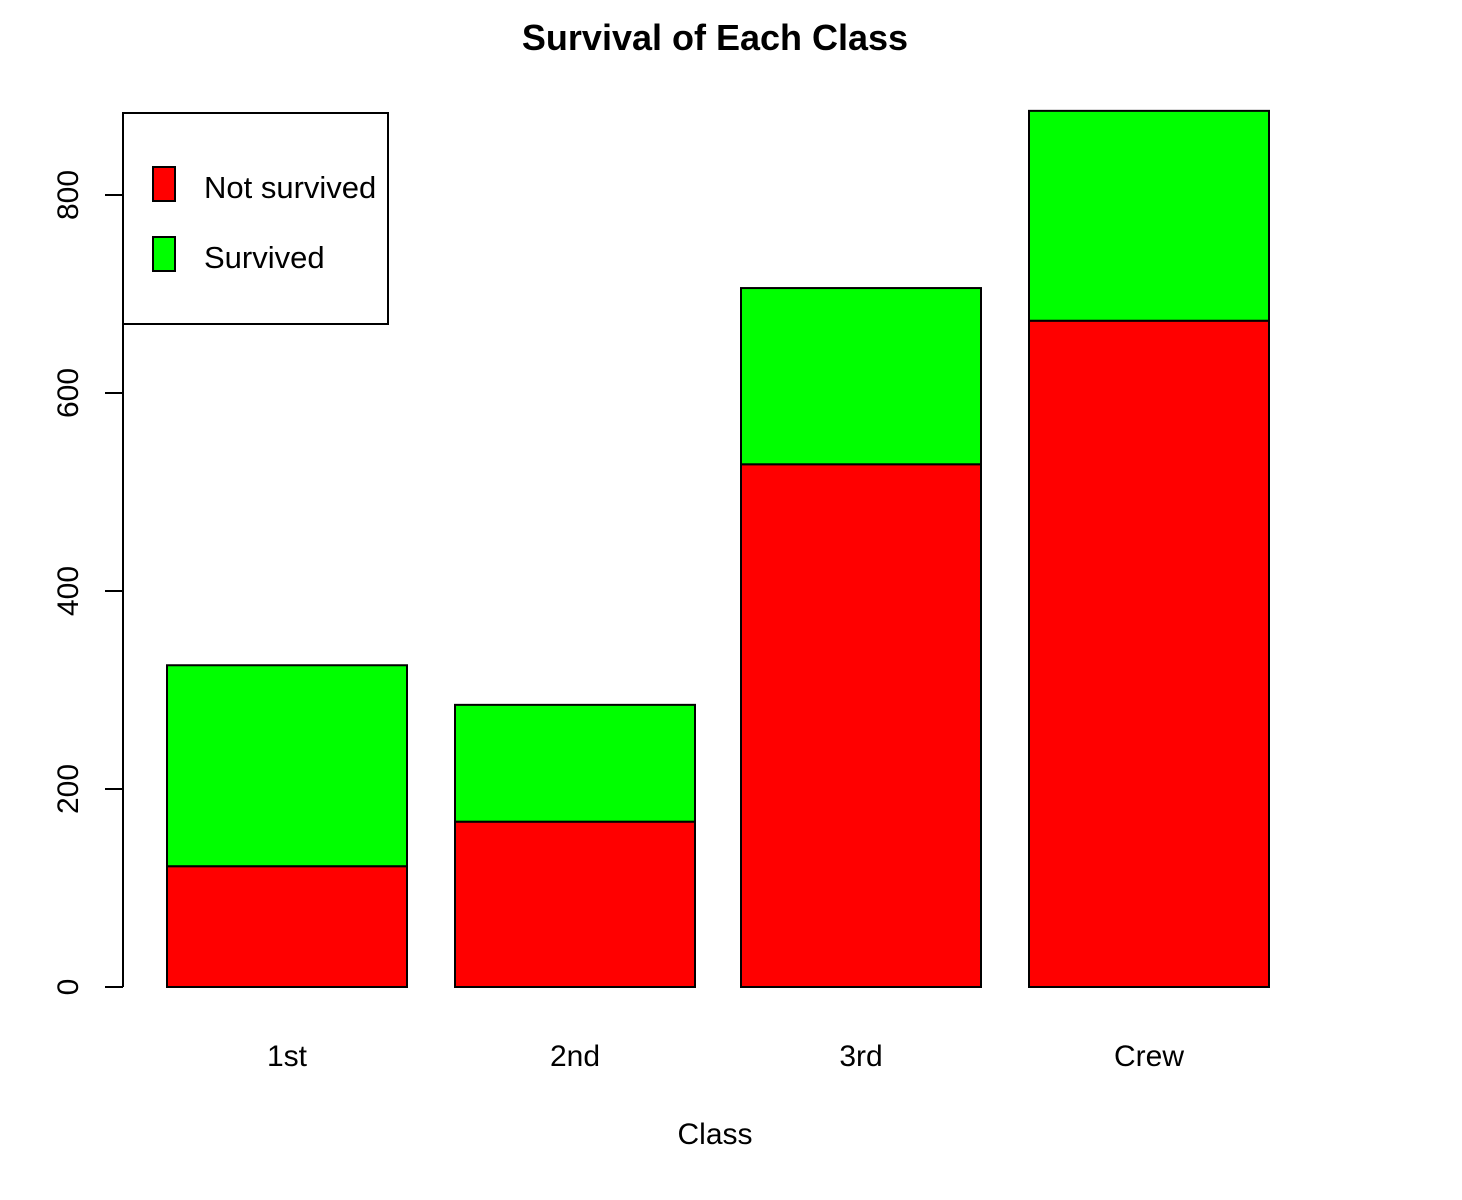 This screenshot has width=1462, height=1200. I want to click on bar-crew-survived, so click(1149, 215).